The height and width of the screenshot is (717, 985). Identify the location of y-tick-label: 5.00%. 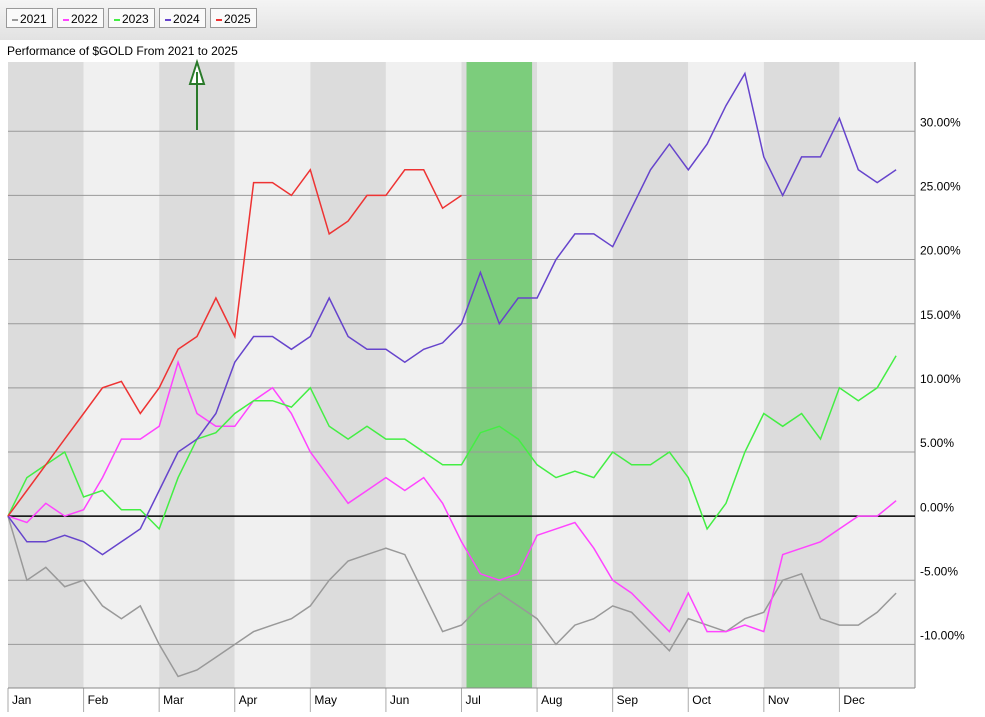
(937, 443).